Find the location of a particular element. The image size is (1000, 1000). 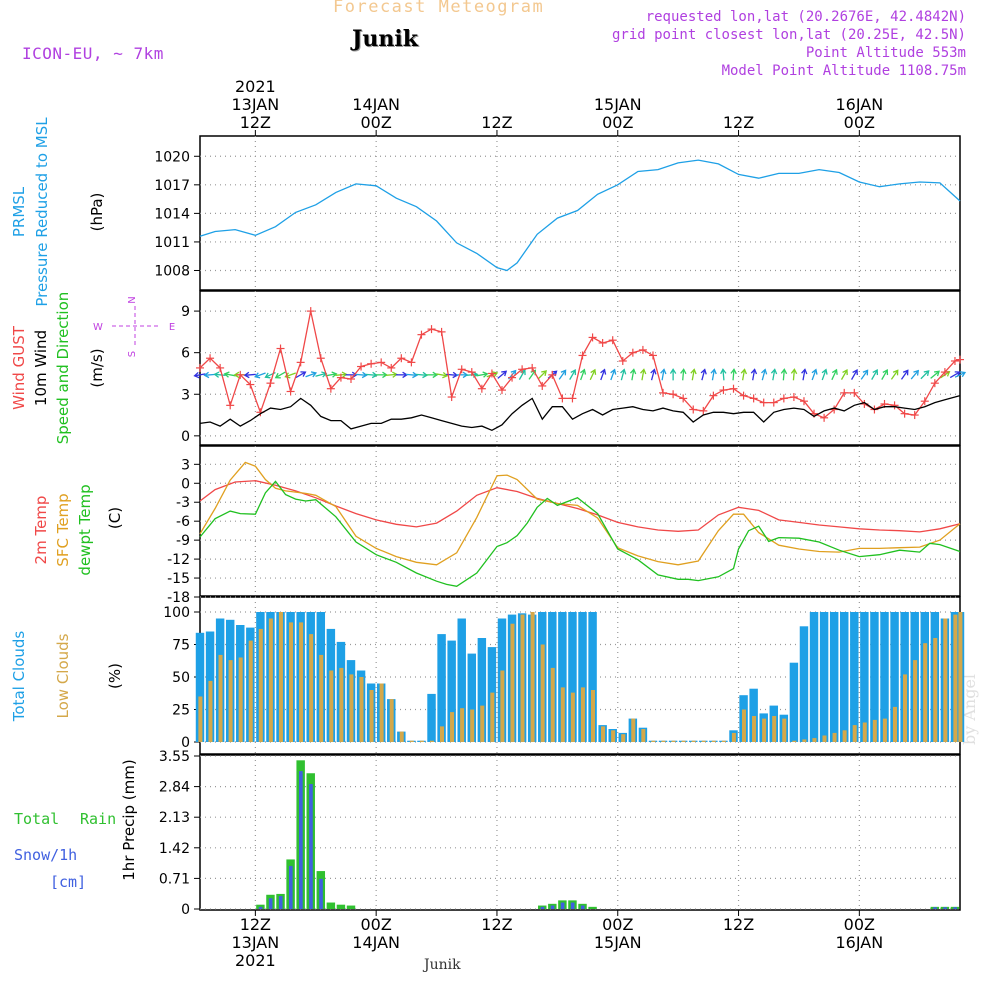

snow-bar is located at coordinates (290, 887).